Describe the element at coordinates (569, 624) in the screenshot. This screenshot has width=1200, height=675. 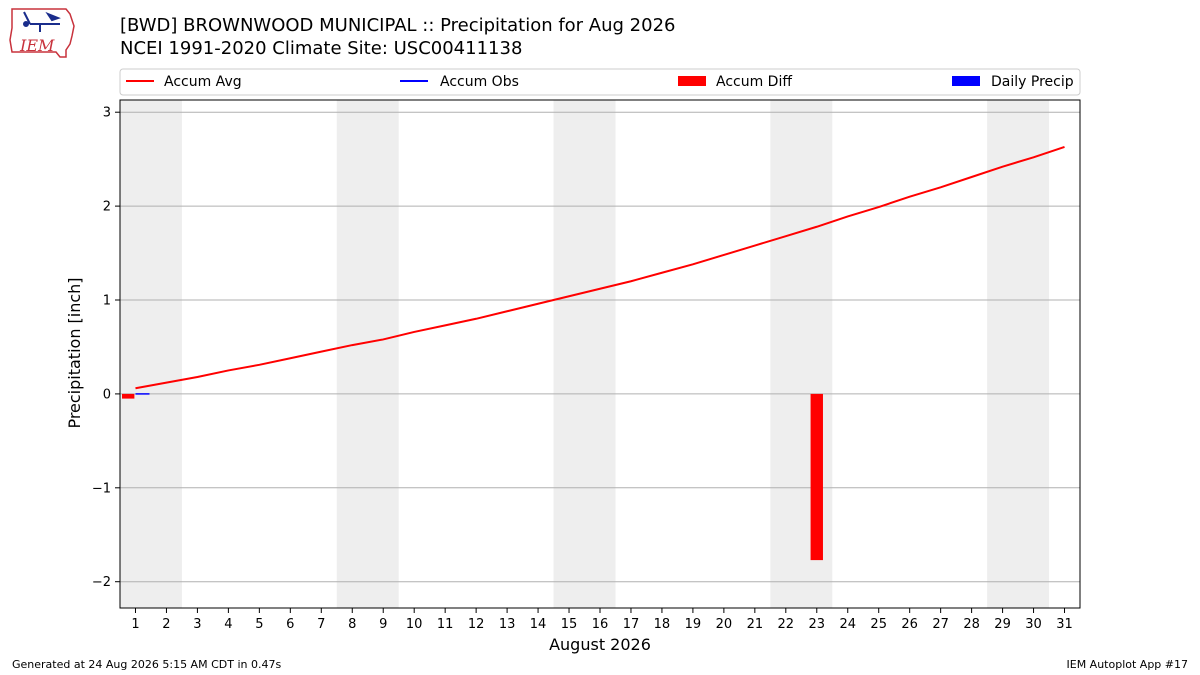
I see `x-tick-label-15: 15` at that location.